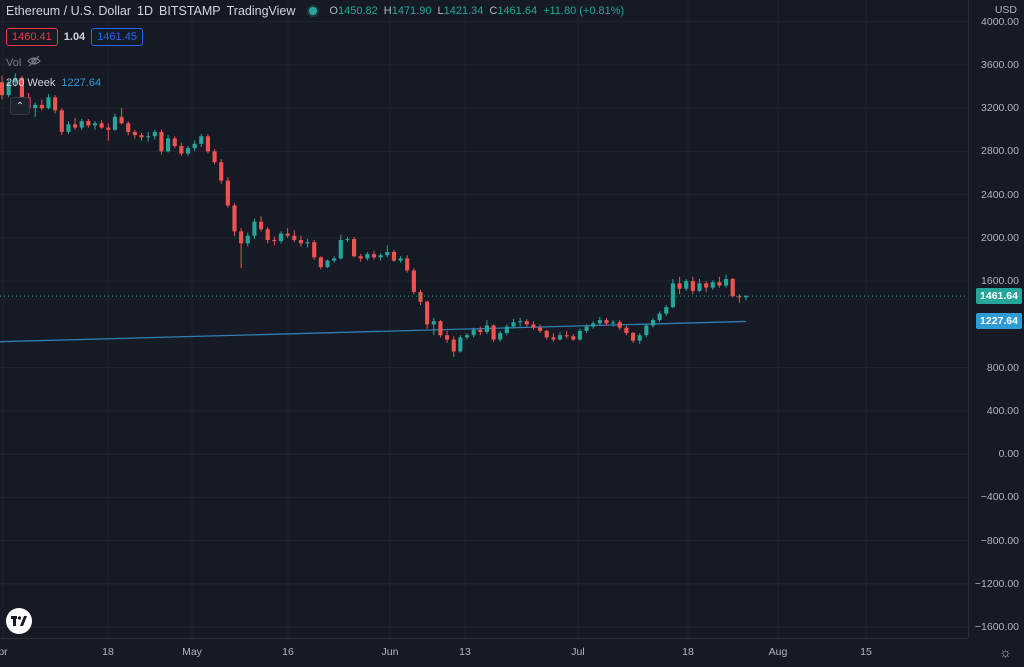 The image size is (1024, 667). What do you see at coordinates (20, 106) in the screenshot?
I see `collapse-legend-chevron-up-icon: ⌃` at bounding box center [20, 106].